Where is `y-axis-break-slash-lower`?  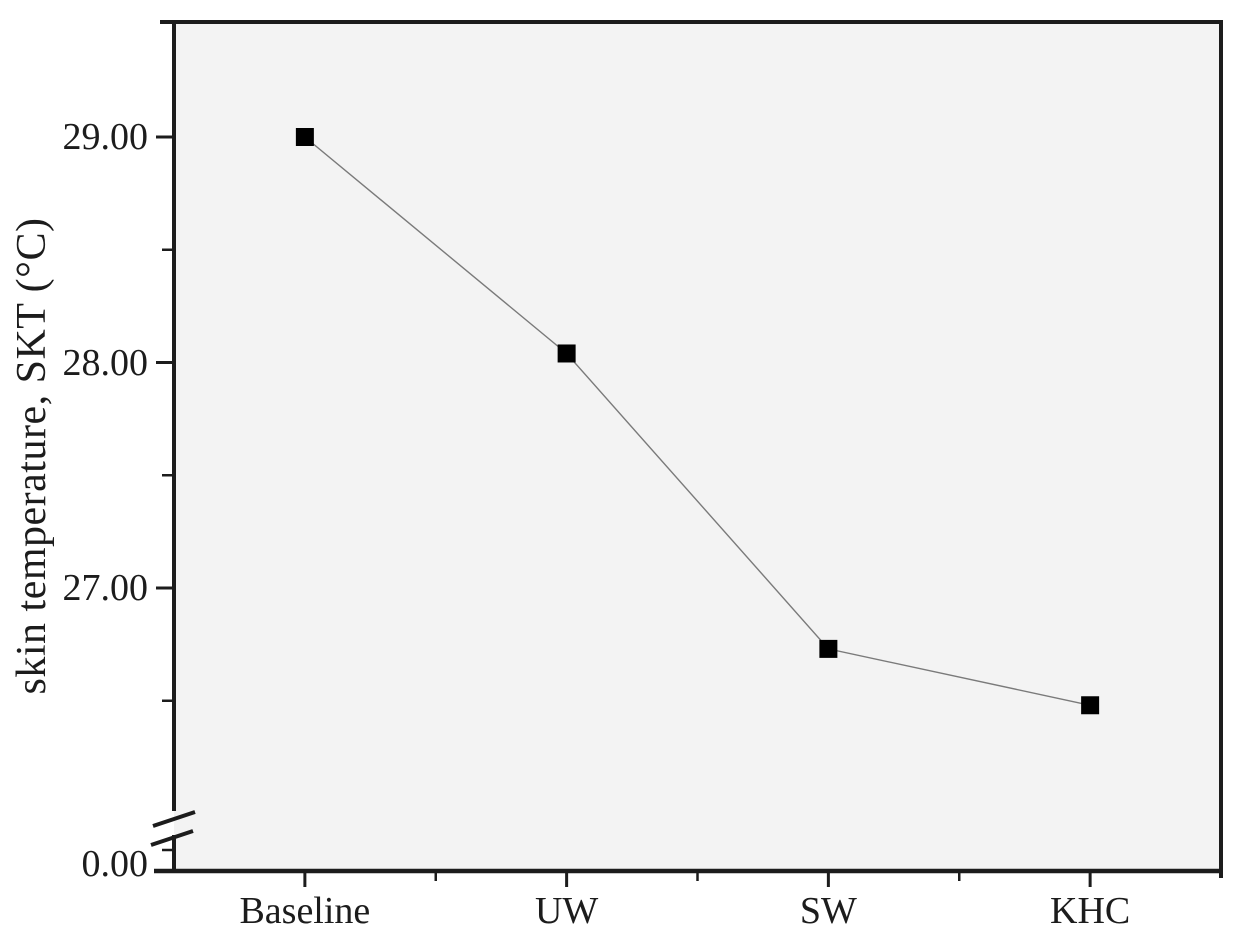
y-axis-break-slash-lower is located at coordinates (172, 838).